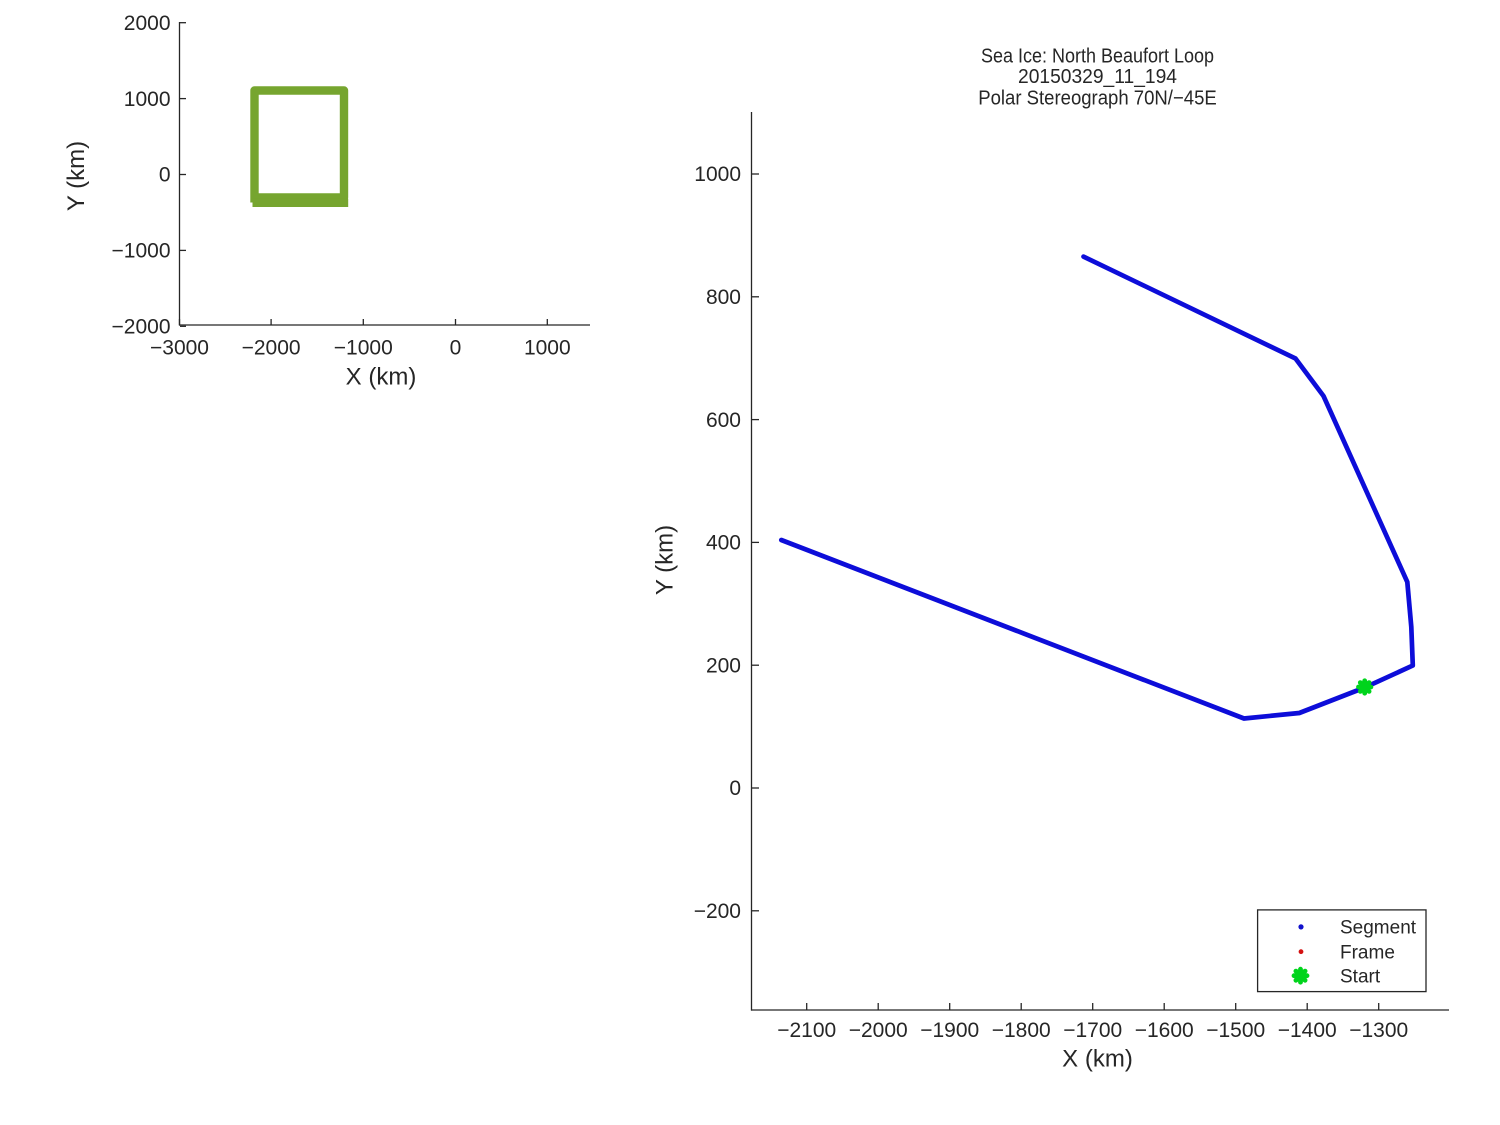 The width and height of the screenshot is (1500, 1125). What do you see at coordinates (723, 297) in the screenshot?
I see `svg-text: 800` at bounding box center [723, 297].